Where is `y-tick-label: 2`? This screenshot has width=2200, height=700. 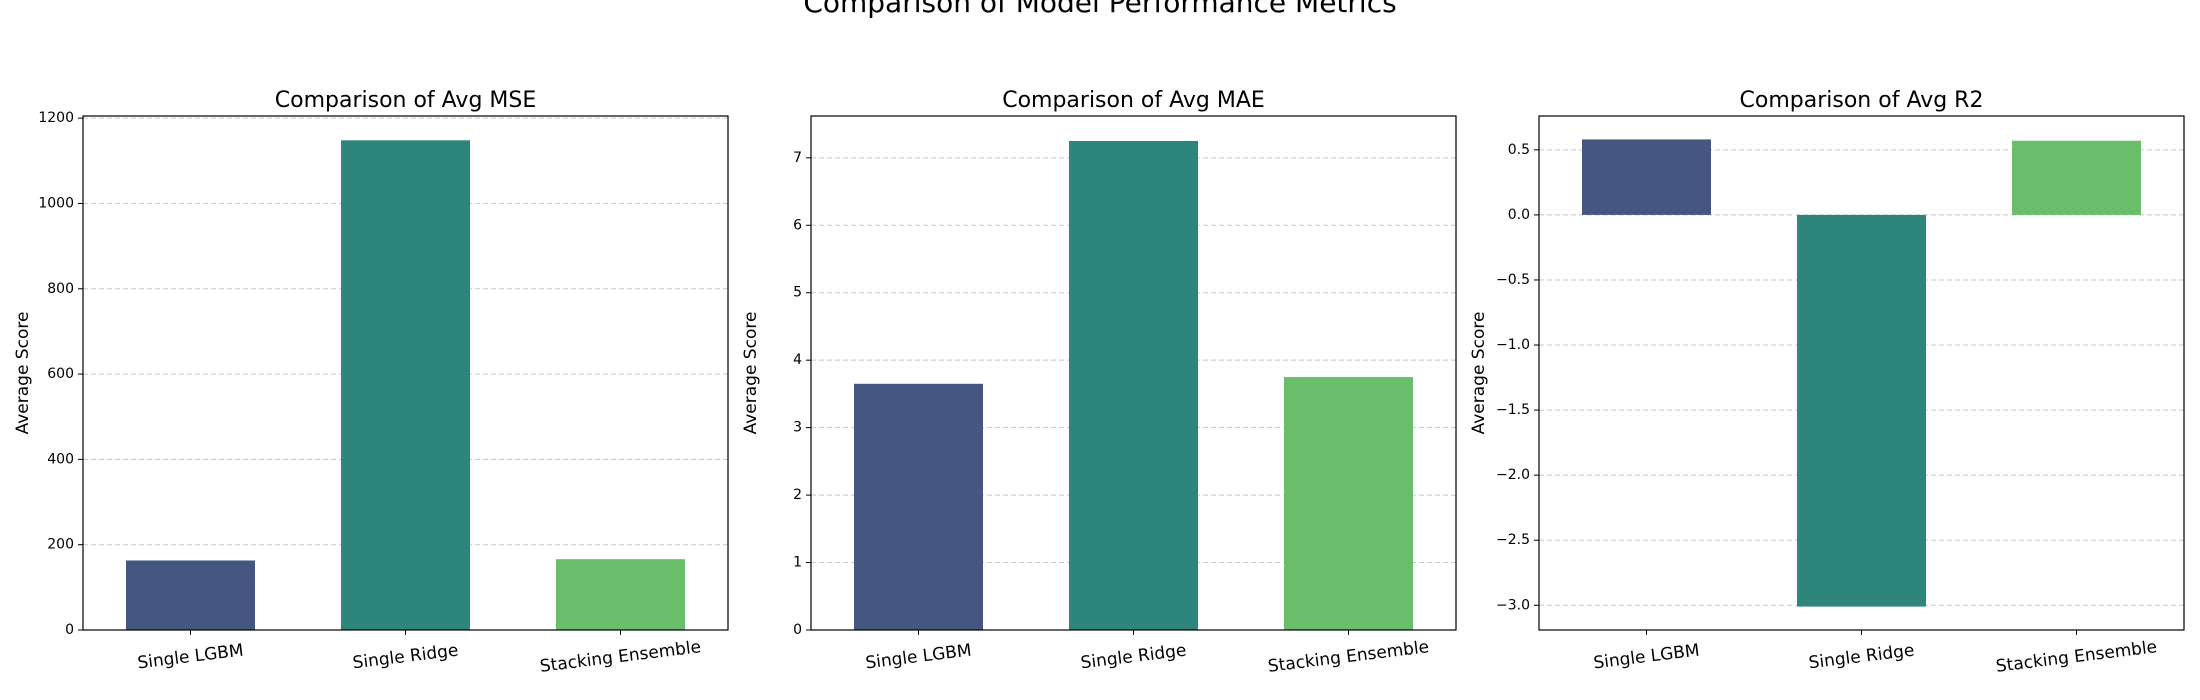 y-tick-label: 2 is located at coordinates (797, 495).